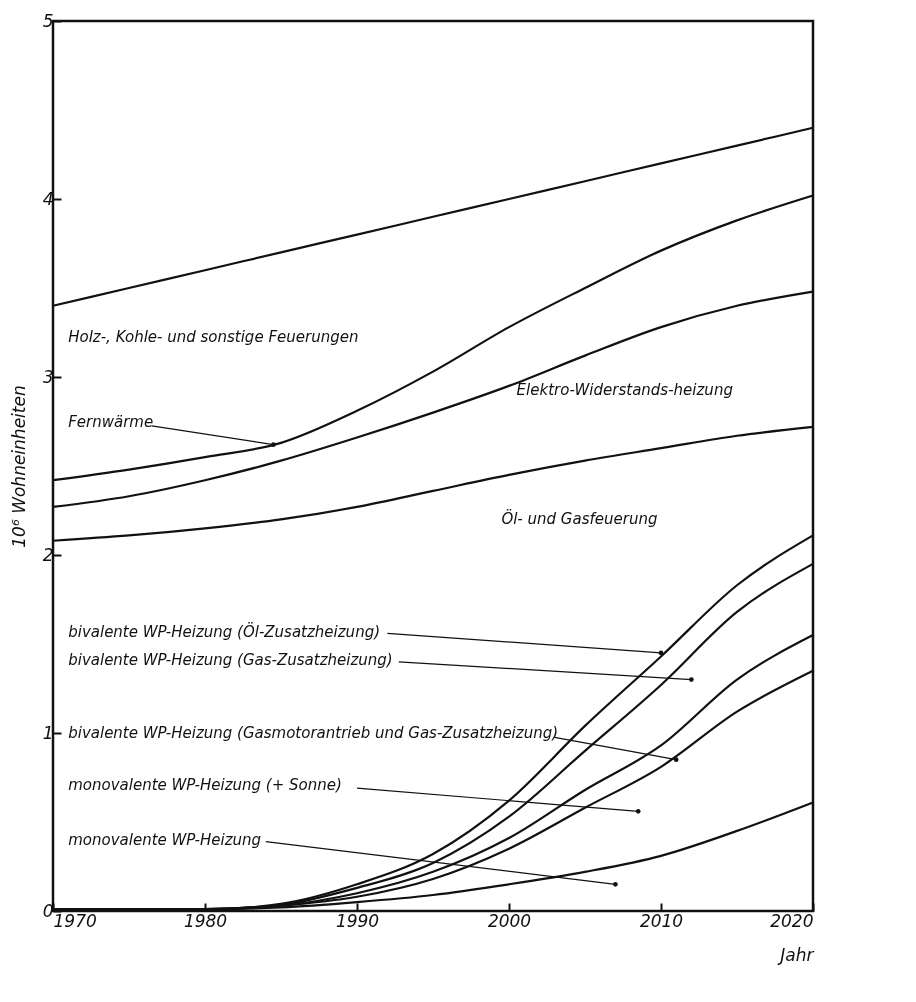  What do you see at coordinates (792, 920) in the screenshot?
I see `x-tick-label: 2020` at bounding box center [792, 920].